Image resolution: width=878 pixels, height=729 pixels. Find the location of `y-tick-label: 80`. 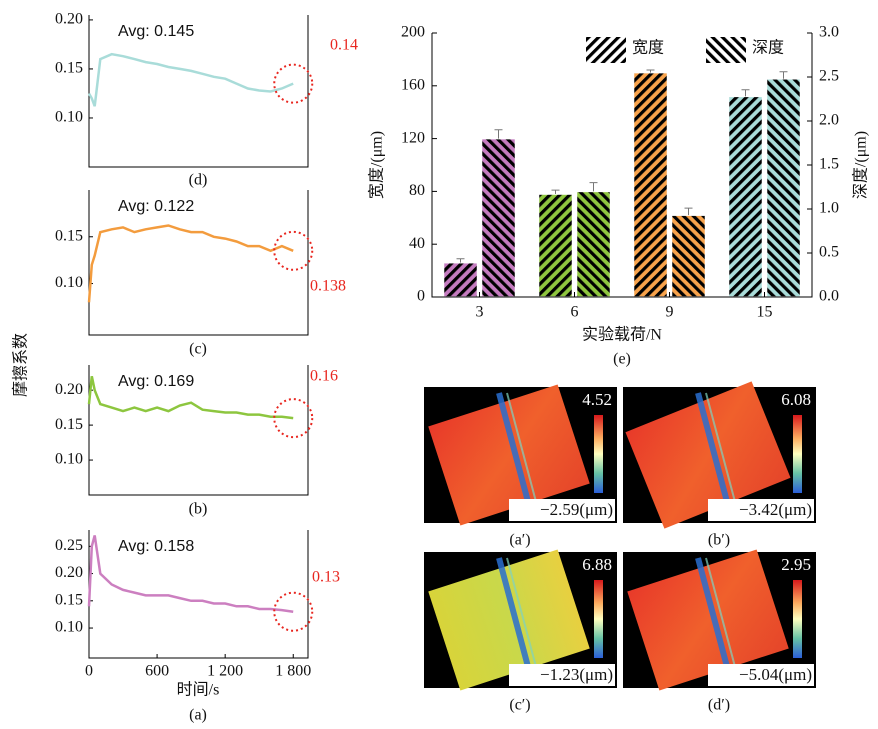

y-tick-label: 80 is located at coordinates (417, 190).